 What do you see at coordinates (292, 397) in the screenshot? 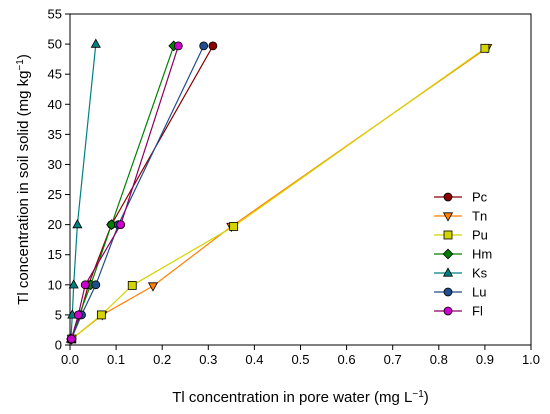
I see `x-axis-title-main: Tl concentration in pore water (mg L` at bounding box center [292, 397].